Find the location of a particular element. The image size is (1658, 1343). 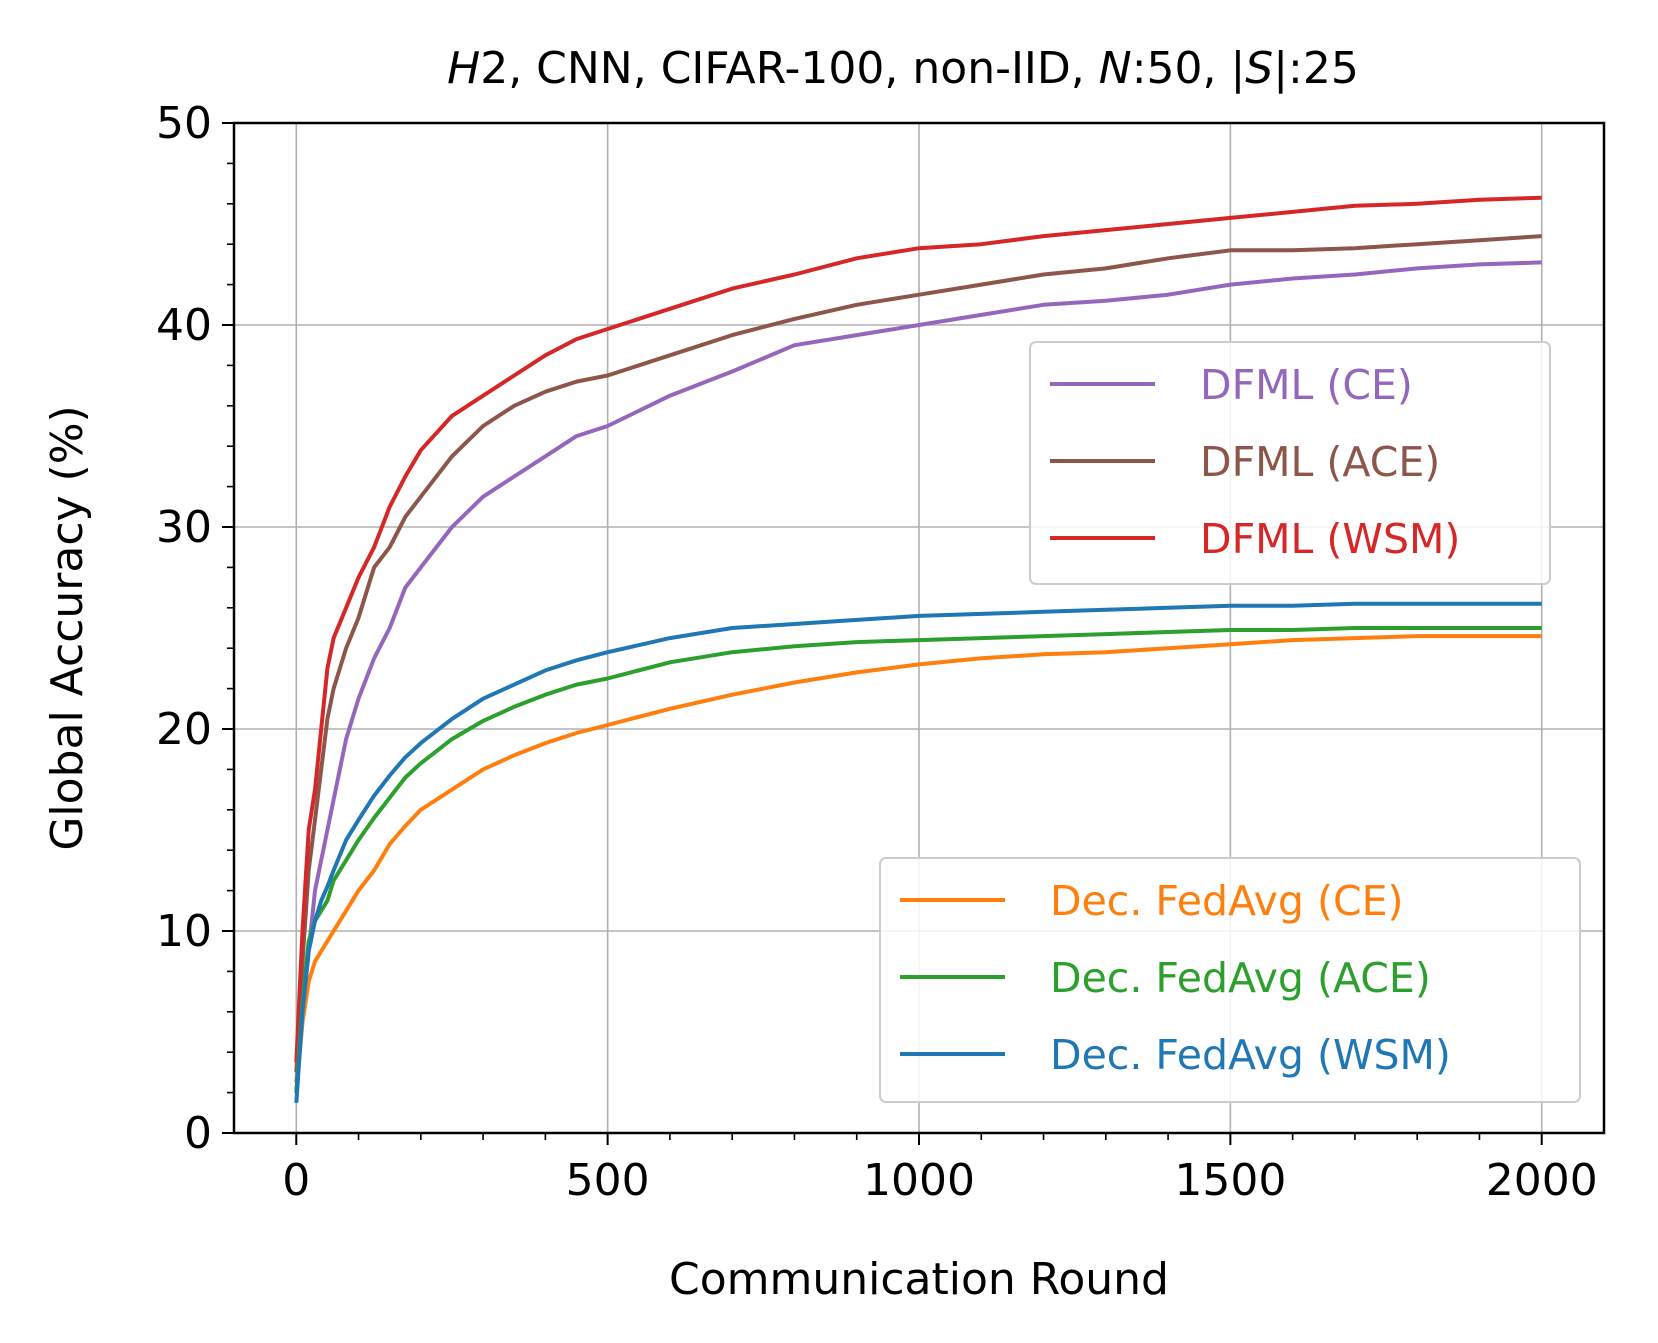

legend-upper: DFML (CE) DFML (ACE) DFML (WSM) is located at coordinates (1290, 463).